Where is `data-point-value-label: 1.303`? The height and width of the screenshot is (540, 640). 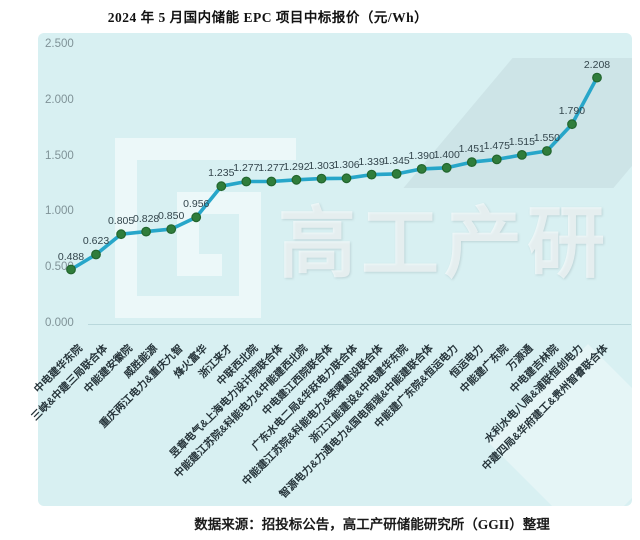 data-point-value-label: 1.303 is located at coordinates (321, 165).